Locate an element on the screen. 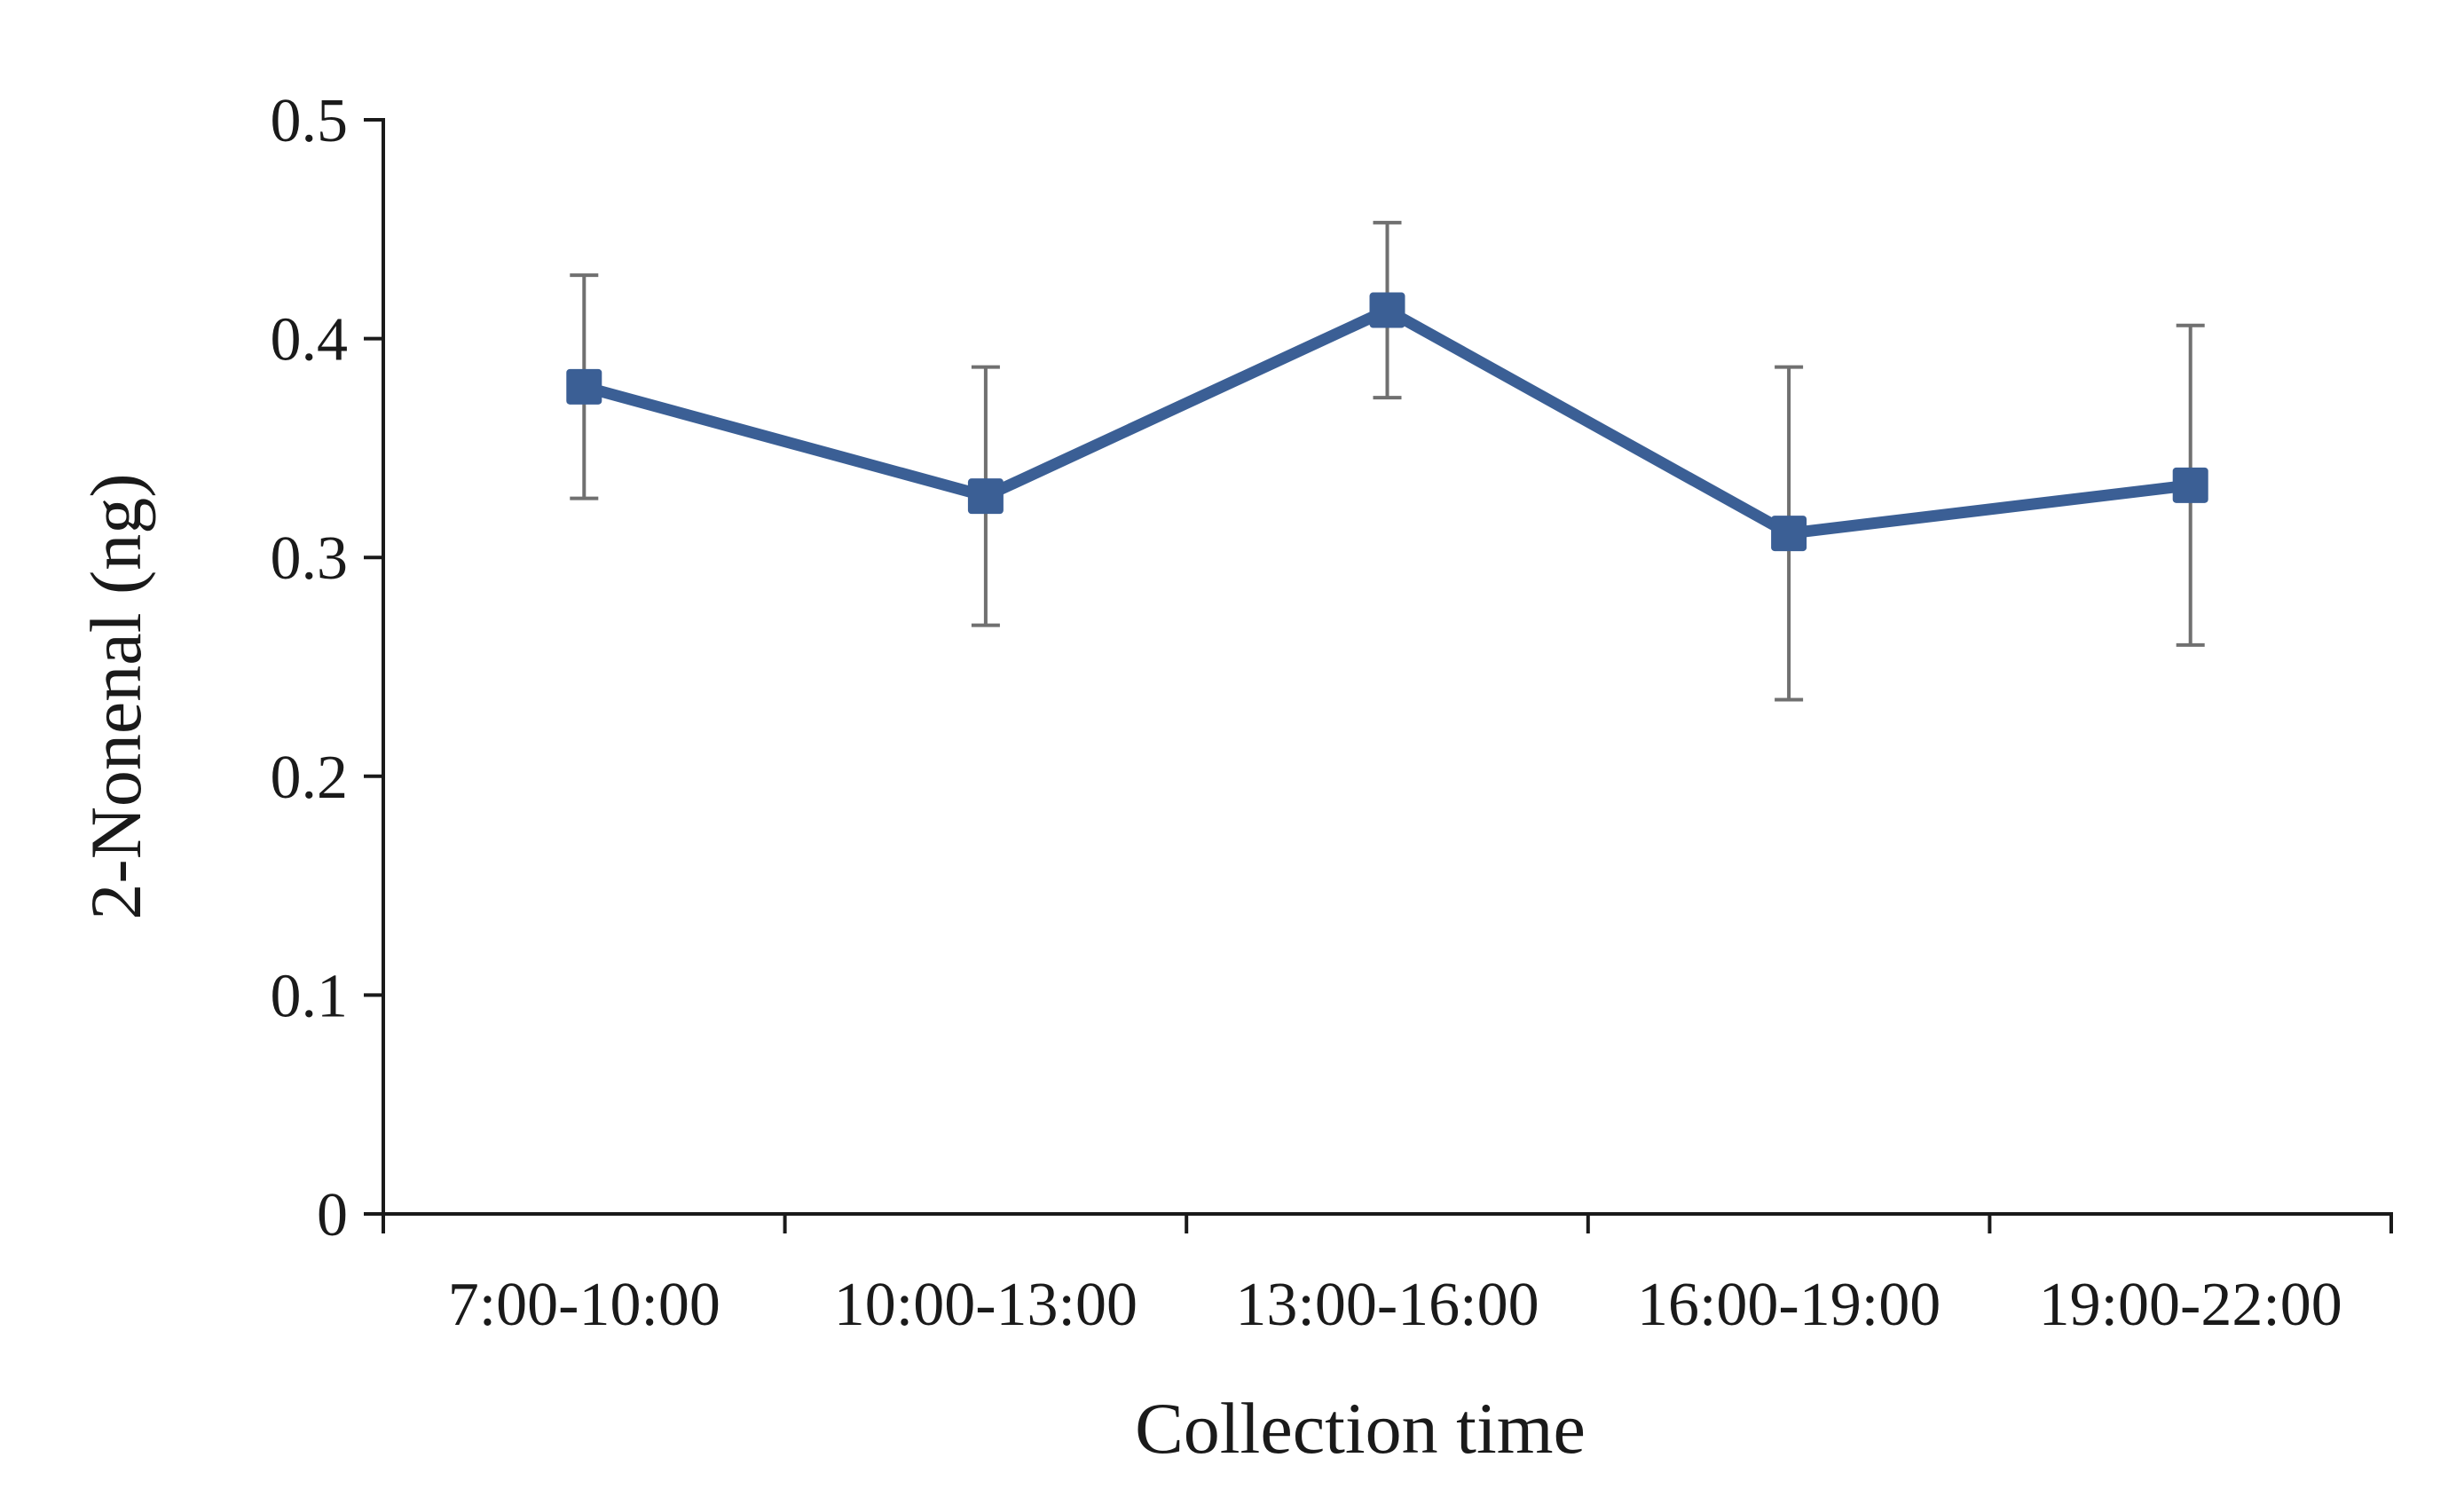 The width and height of the screenshot is (2464, 1497). y-tick-label: 0.1 is located at coordinates (310, 996).